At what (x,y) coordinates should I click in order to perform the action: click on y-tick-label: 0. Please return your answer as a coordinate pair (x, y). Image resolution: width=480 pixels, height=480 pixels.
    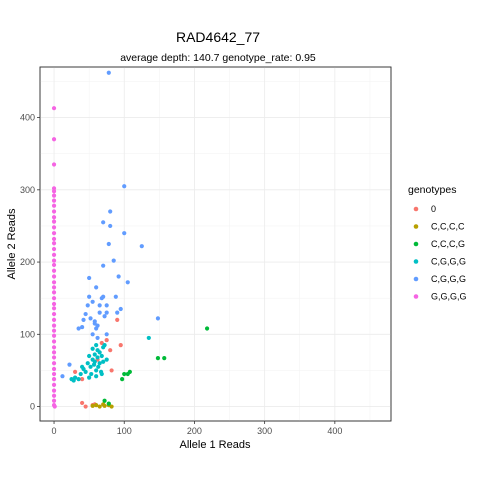
    Looking at the image, I should click on (32, 407).